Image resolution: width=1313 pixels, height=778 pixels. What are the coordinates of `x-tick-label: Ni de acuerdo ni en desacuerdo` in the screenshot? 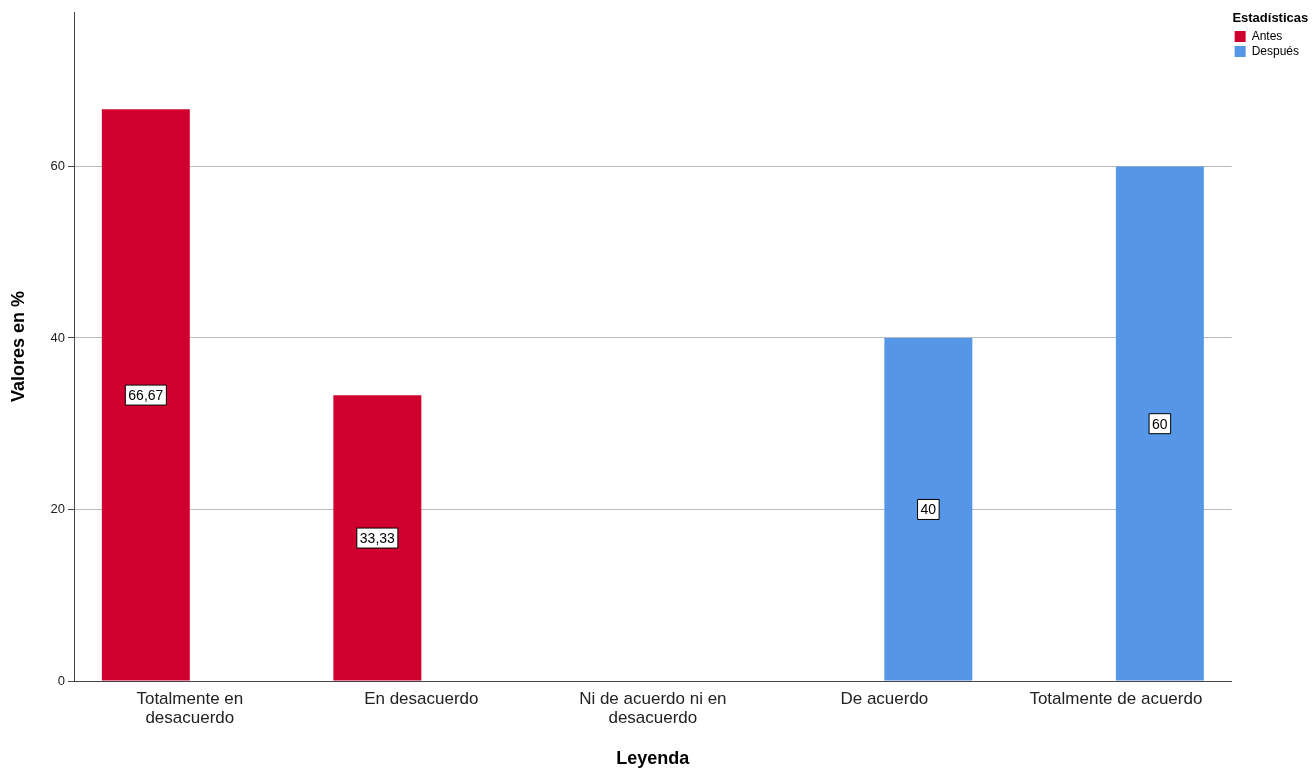 It's located at (653, 708).